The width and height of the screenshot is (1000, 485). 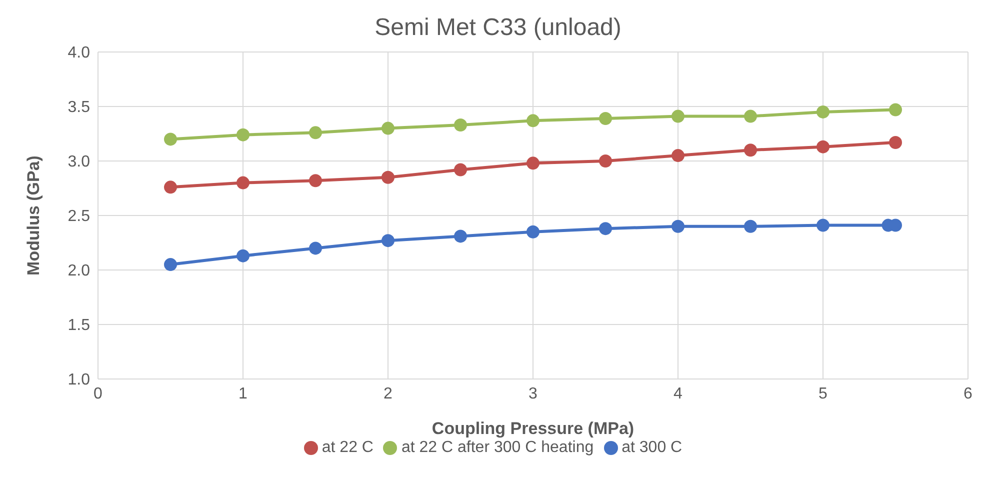 I want to click on y-tick-label: 2.0, so click(x=79, y=271).